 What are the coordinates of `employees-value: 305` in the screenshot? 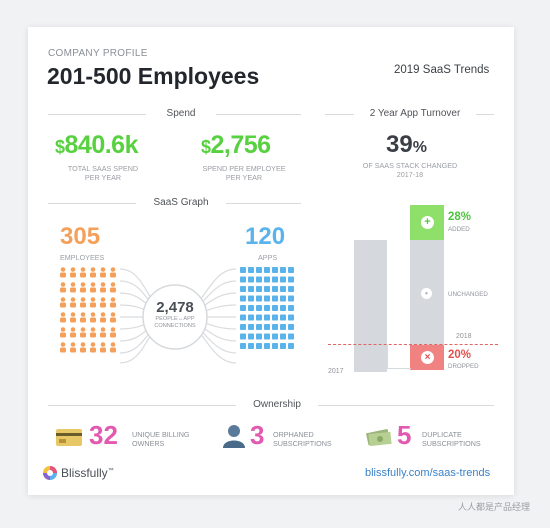 It's located at (80, 236).